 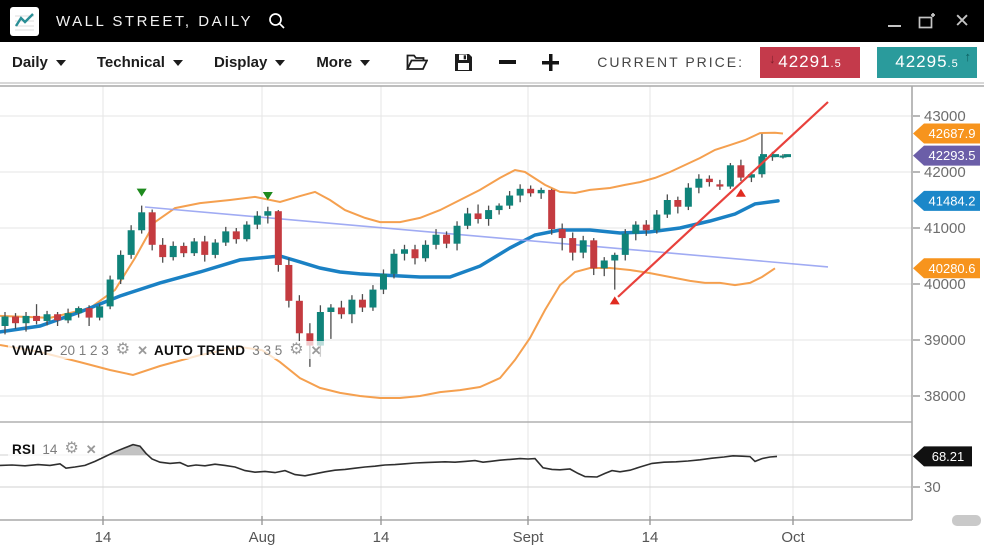 I want to click on price-tag: 42687.9, so click(x=946, y=133).